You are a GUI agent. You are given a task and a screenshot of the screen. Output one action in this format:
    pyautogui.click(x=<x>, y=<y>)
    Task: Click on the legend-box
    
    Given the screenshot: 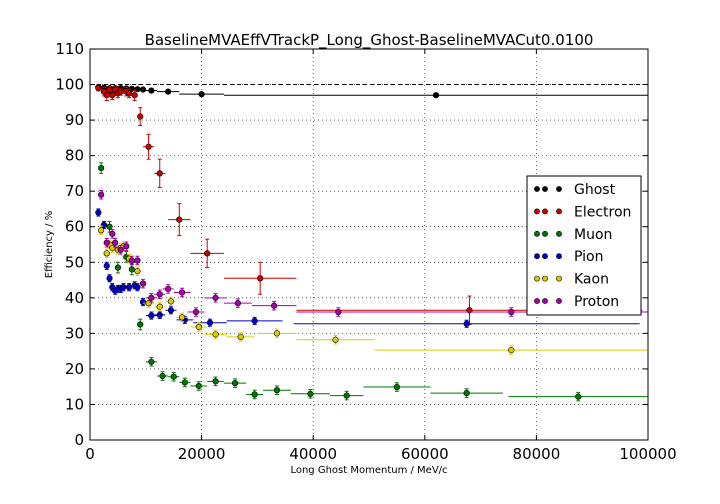 What is the action you would take?
    pyautogui.click(x=584, y=245)
    